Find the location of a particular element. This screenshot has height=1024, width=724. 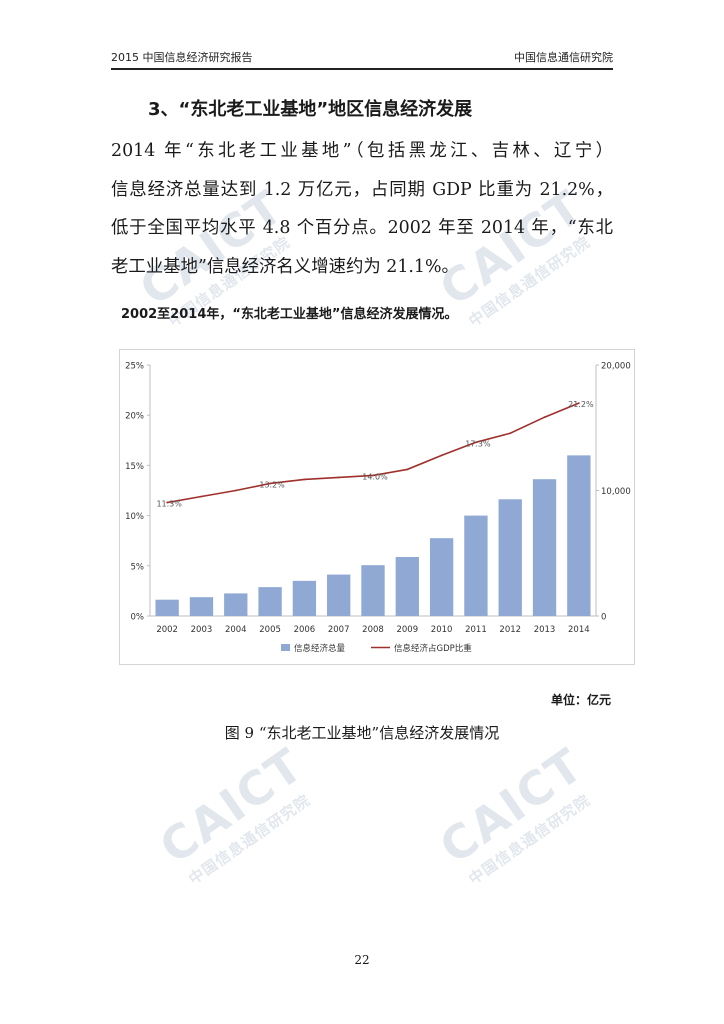

right-tick-label: 0 is located at coordinates (603, 618).